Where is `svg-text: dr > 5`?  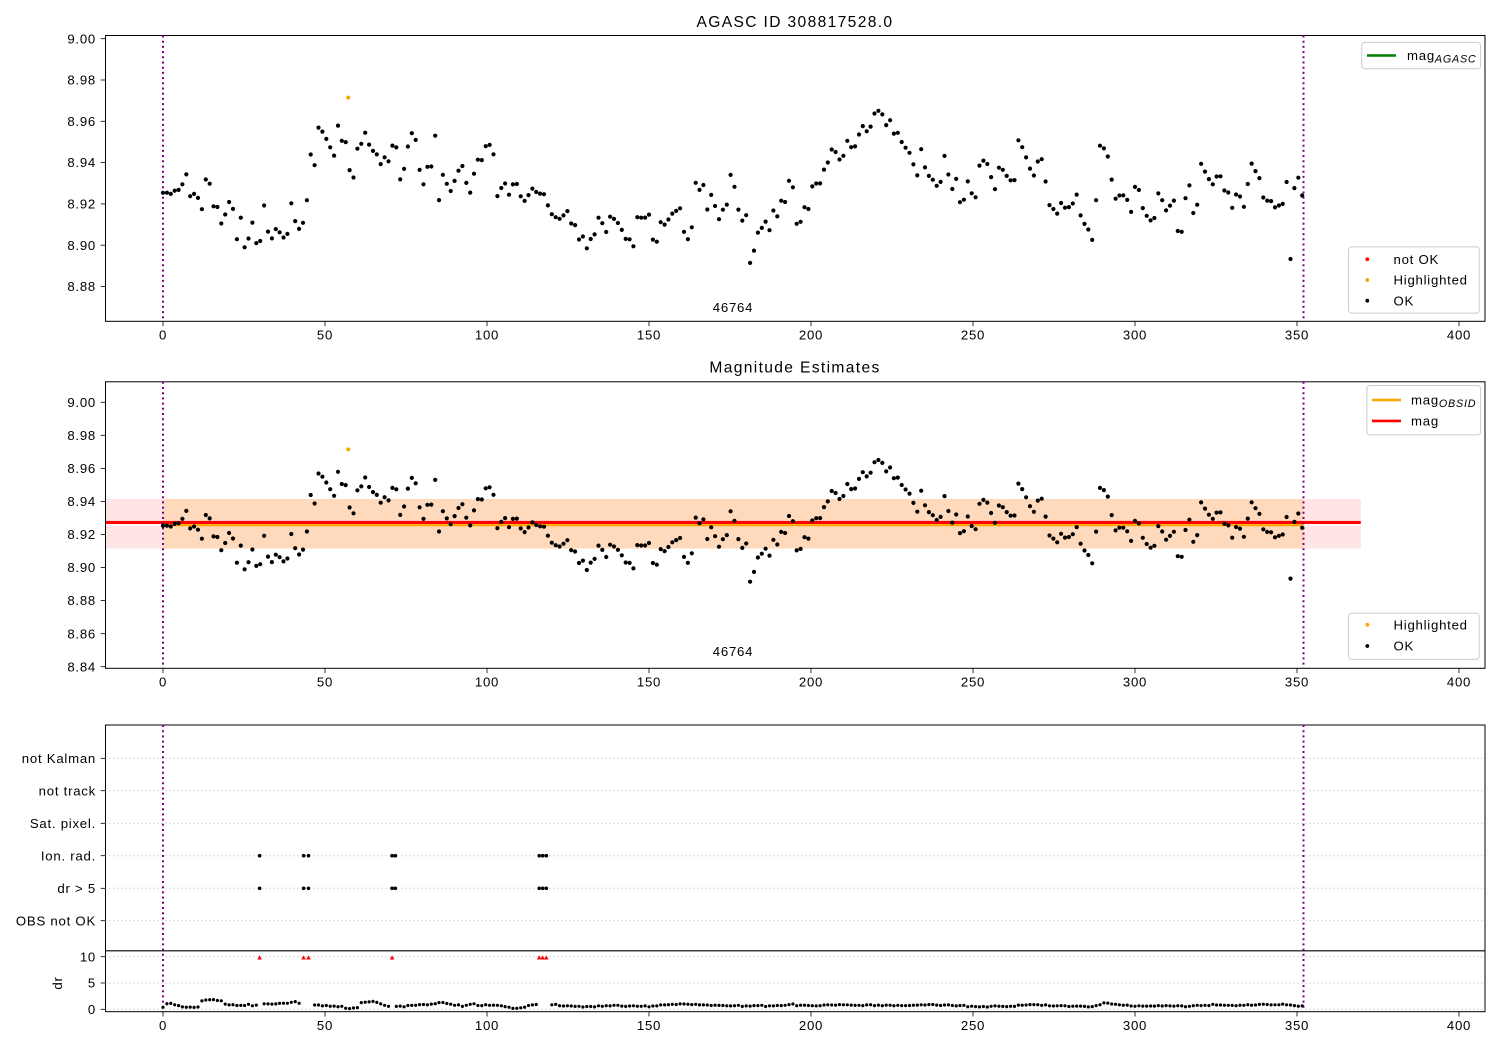 svg-text: dr > 5 is located at coordinates (76, 888).